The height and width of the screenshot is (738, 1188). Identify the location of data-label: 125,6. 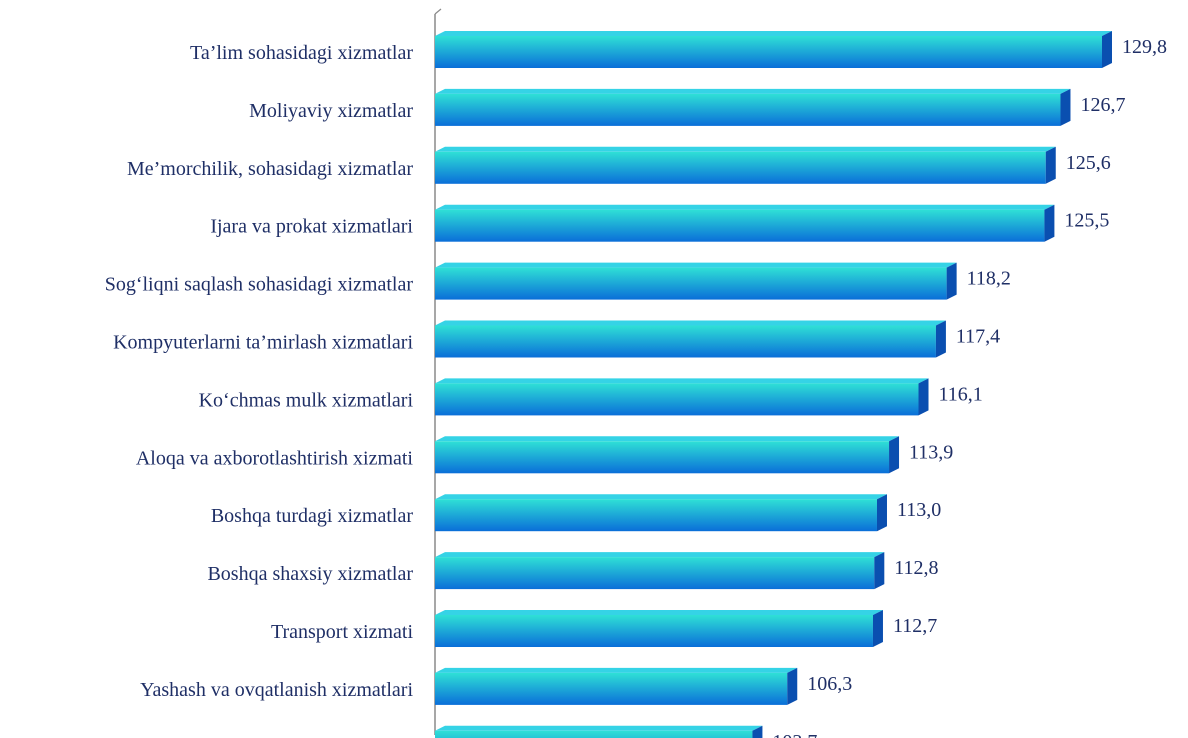
(1088, 163).